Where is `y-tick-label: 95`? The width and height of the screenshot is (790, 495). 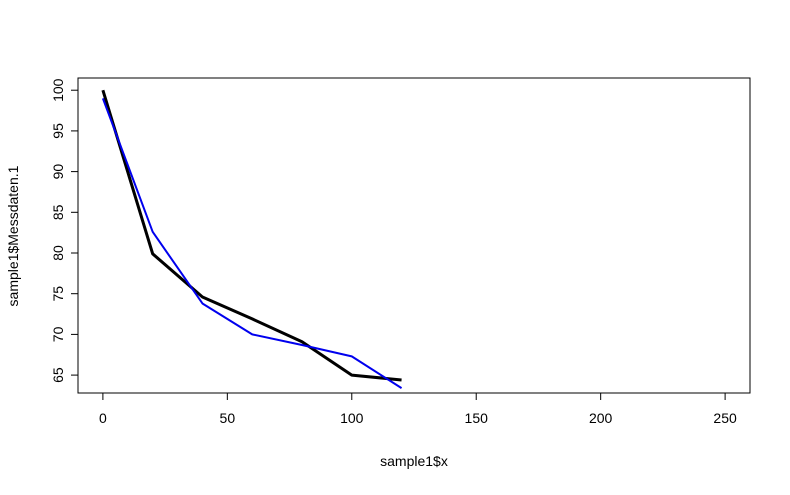
y-tick-label: 95 is located at coordinates (58, 131).